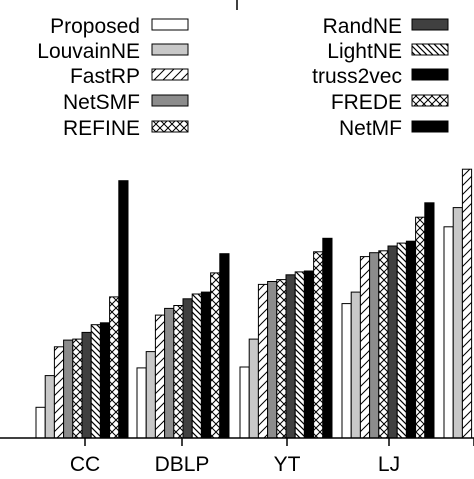 The height and width of the screenshot is (479, 474). What do you see at coordinates (272, 457) in the screenshot?
I see `x-tick-labels: CC DBLP YT LJ` at bounding box center [272, 457].